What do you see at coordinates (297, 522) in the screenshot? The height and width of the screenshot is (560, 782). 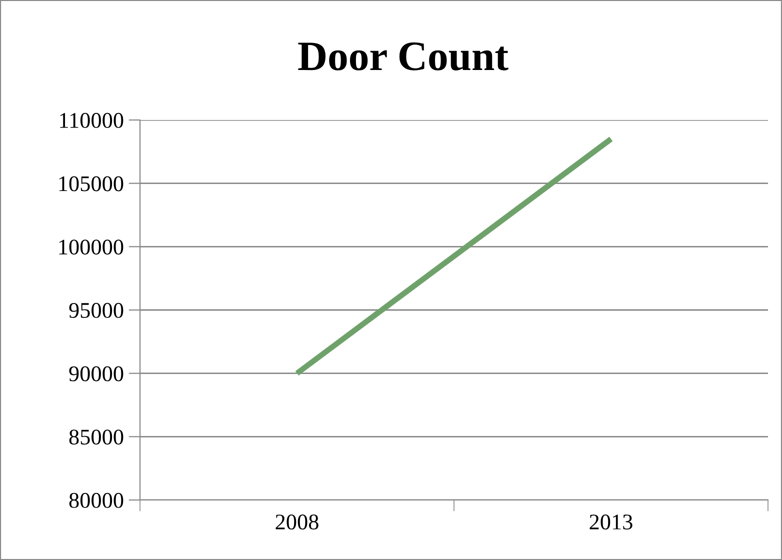 I see `x-tick-label: 2008` at bounding box center [297, 522].